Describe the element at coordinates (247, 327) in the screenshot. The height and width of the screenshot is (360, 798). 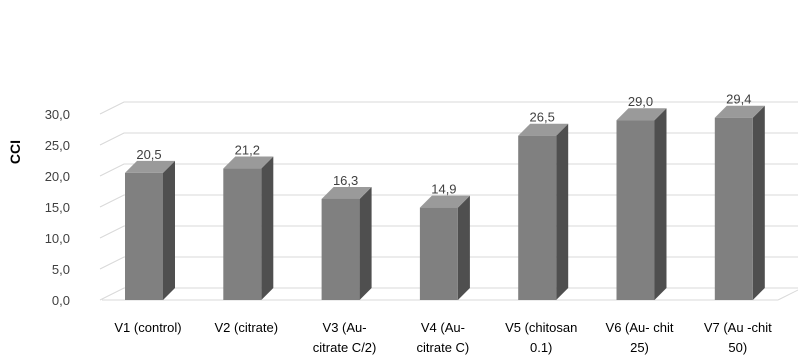
I see `category-label: V2 (citrate)` at that location.